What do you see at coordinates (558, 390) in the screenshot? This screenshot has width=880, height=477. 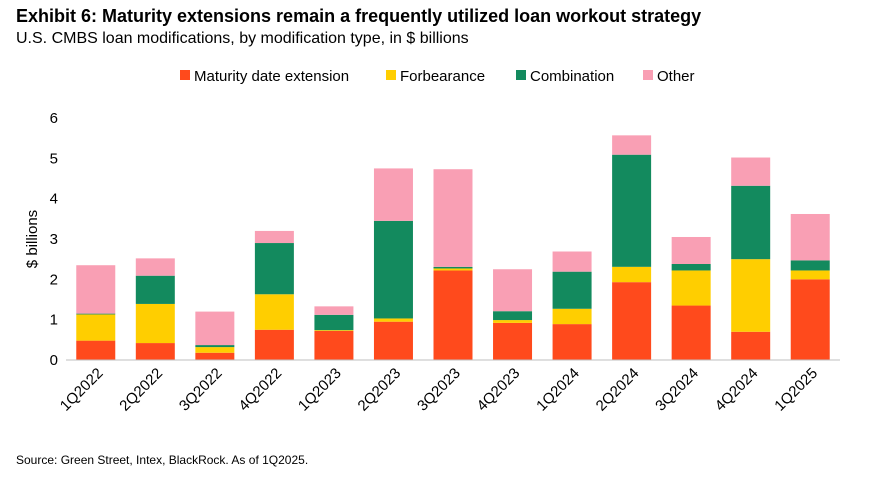 I see `x-tick-label-8: 1Q2024` at bounding box center [558, 390].